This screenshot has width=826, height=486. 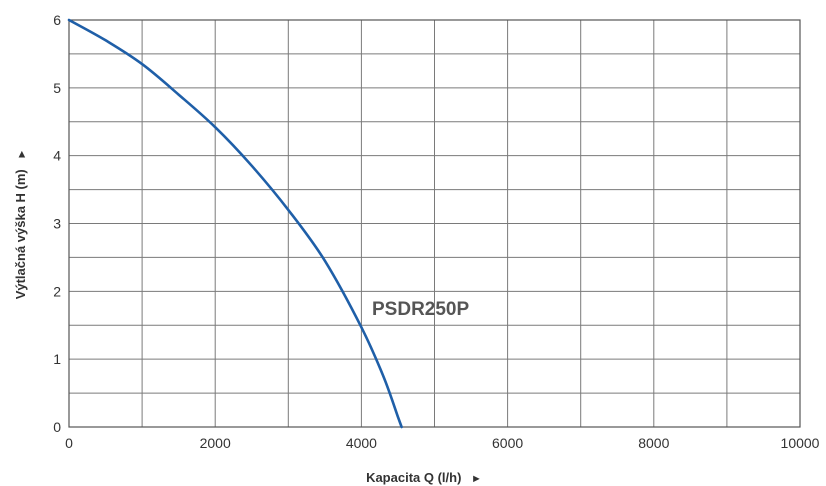 What do you see at coordinates (476, 479) in the screenshot?
I see `x-axis-arrow-icon: ►` at bounding box center [476, 479].